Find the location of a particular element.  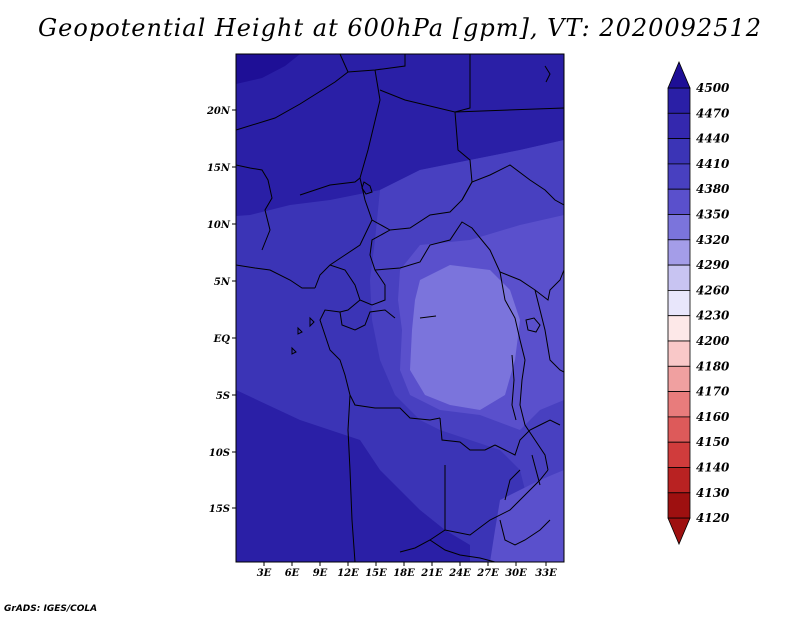

lon-label-21e: 21E is located at coordinates (431, 573).